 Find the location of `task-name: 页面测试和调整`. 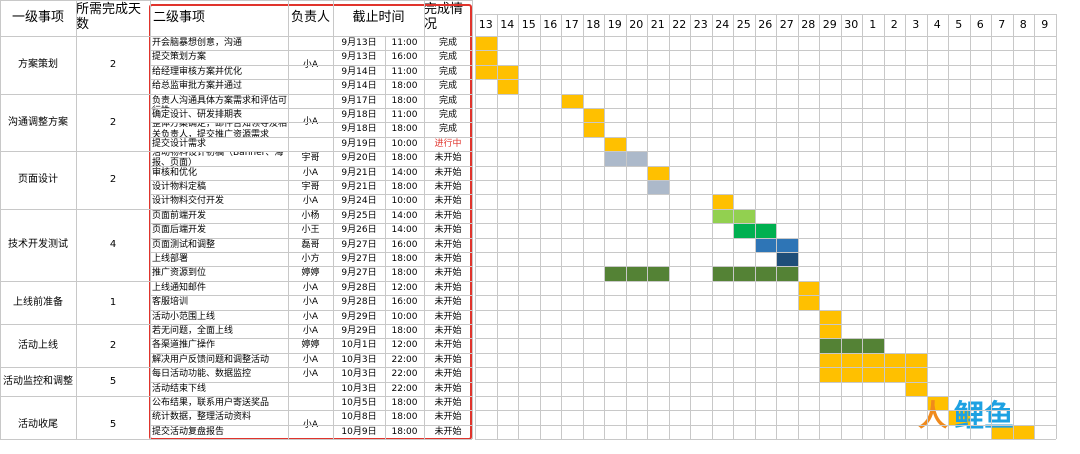

task-name: 页面测试和调整 is located at coordinates (184, 244).